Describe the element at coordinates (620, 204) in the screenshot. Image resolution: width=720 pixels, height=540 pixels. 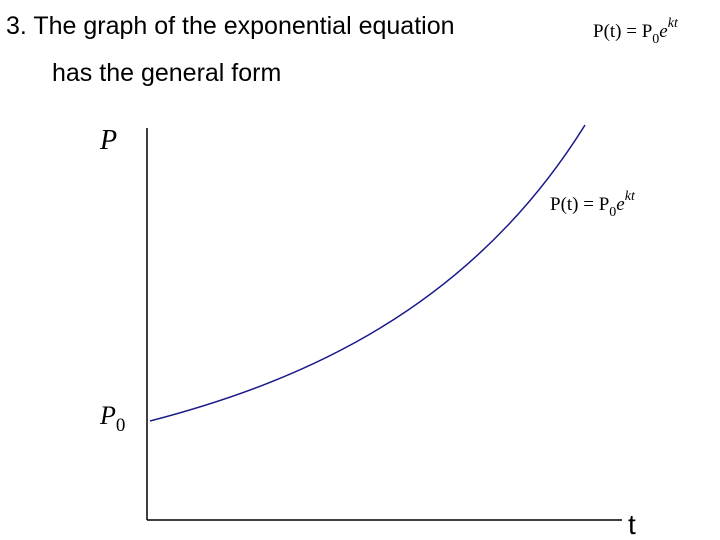
I see `curve-label-base: e` at that location.